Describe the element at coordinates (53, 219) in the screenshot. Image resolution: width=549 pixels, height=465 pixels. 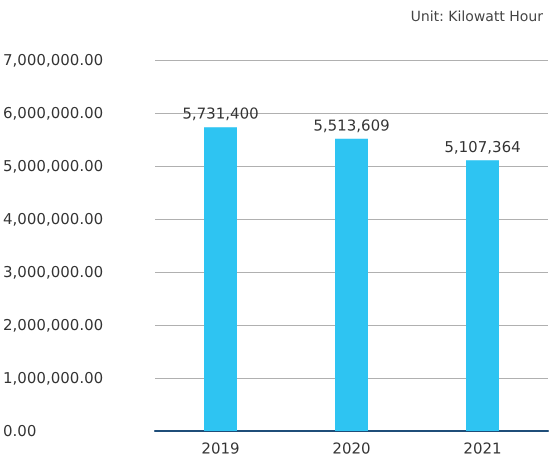
I see `y-tick-label: 4,000,000.00` at that location.